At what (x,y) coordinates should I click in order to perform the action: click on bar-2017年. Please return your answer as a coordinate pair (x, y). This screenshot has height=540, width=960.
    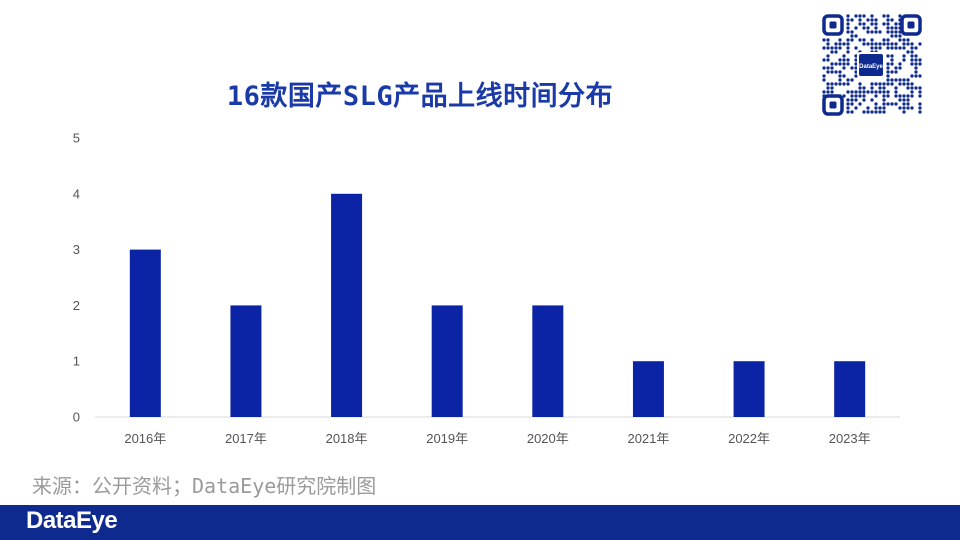
    Looking at the image, I should click on (246, 361).